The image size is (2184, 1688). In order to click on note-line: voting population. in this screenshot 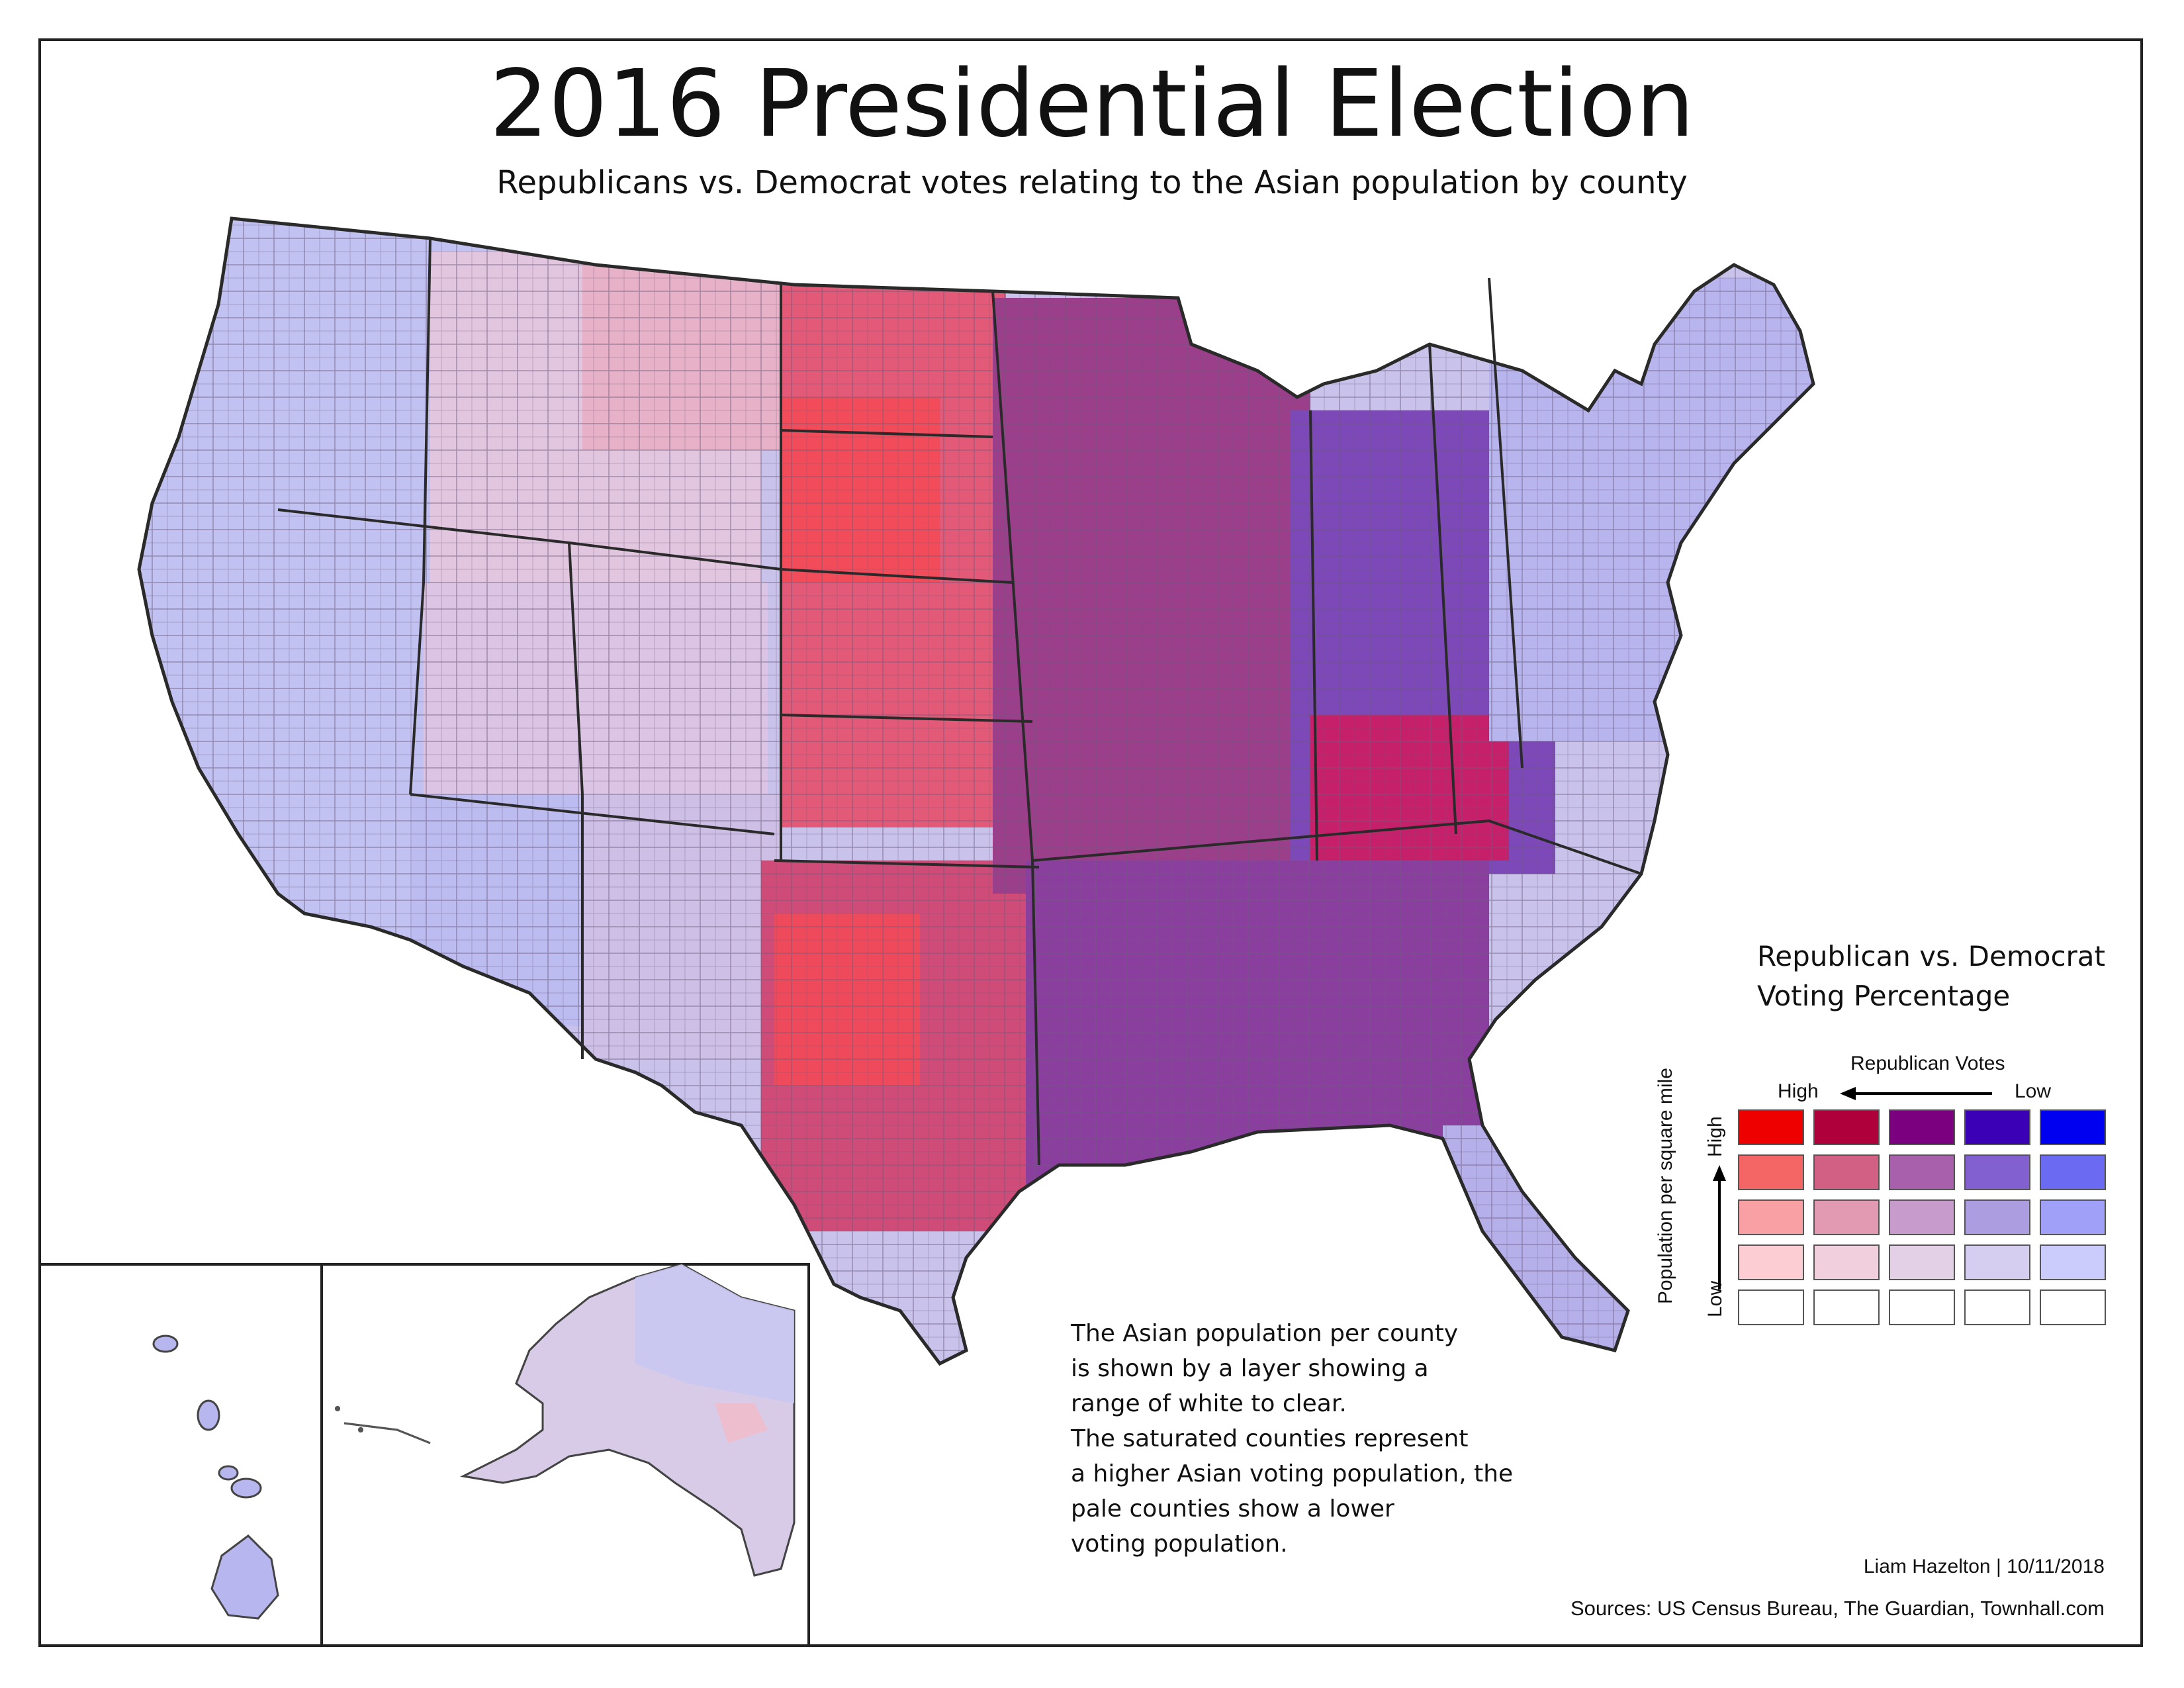, I will do `click(1179, 1544)`.